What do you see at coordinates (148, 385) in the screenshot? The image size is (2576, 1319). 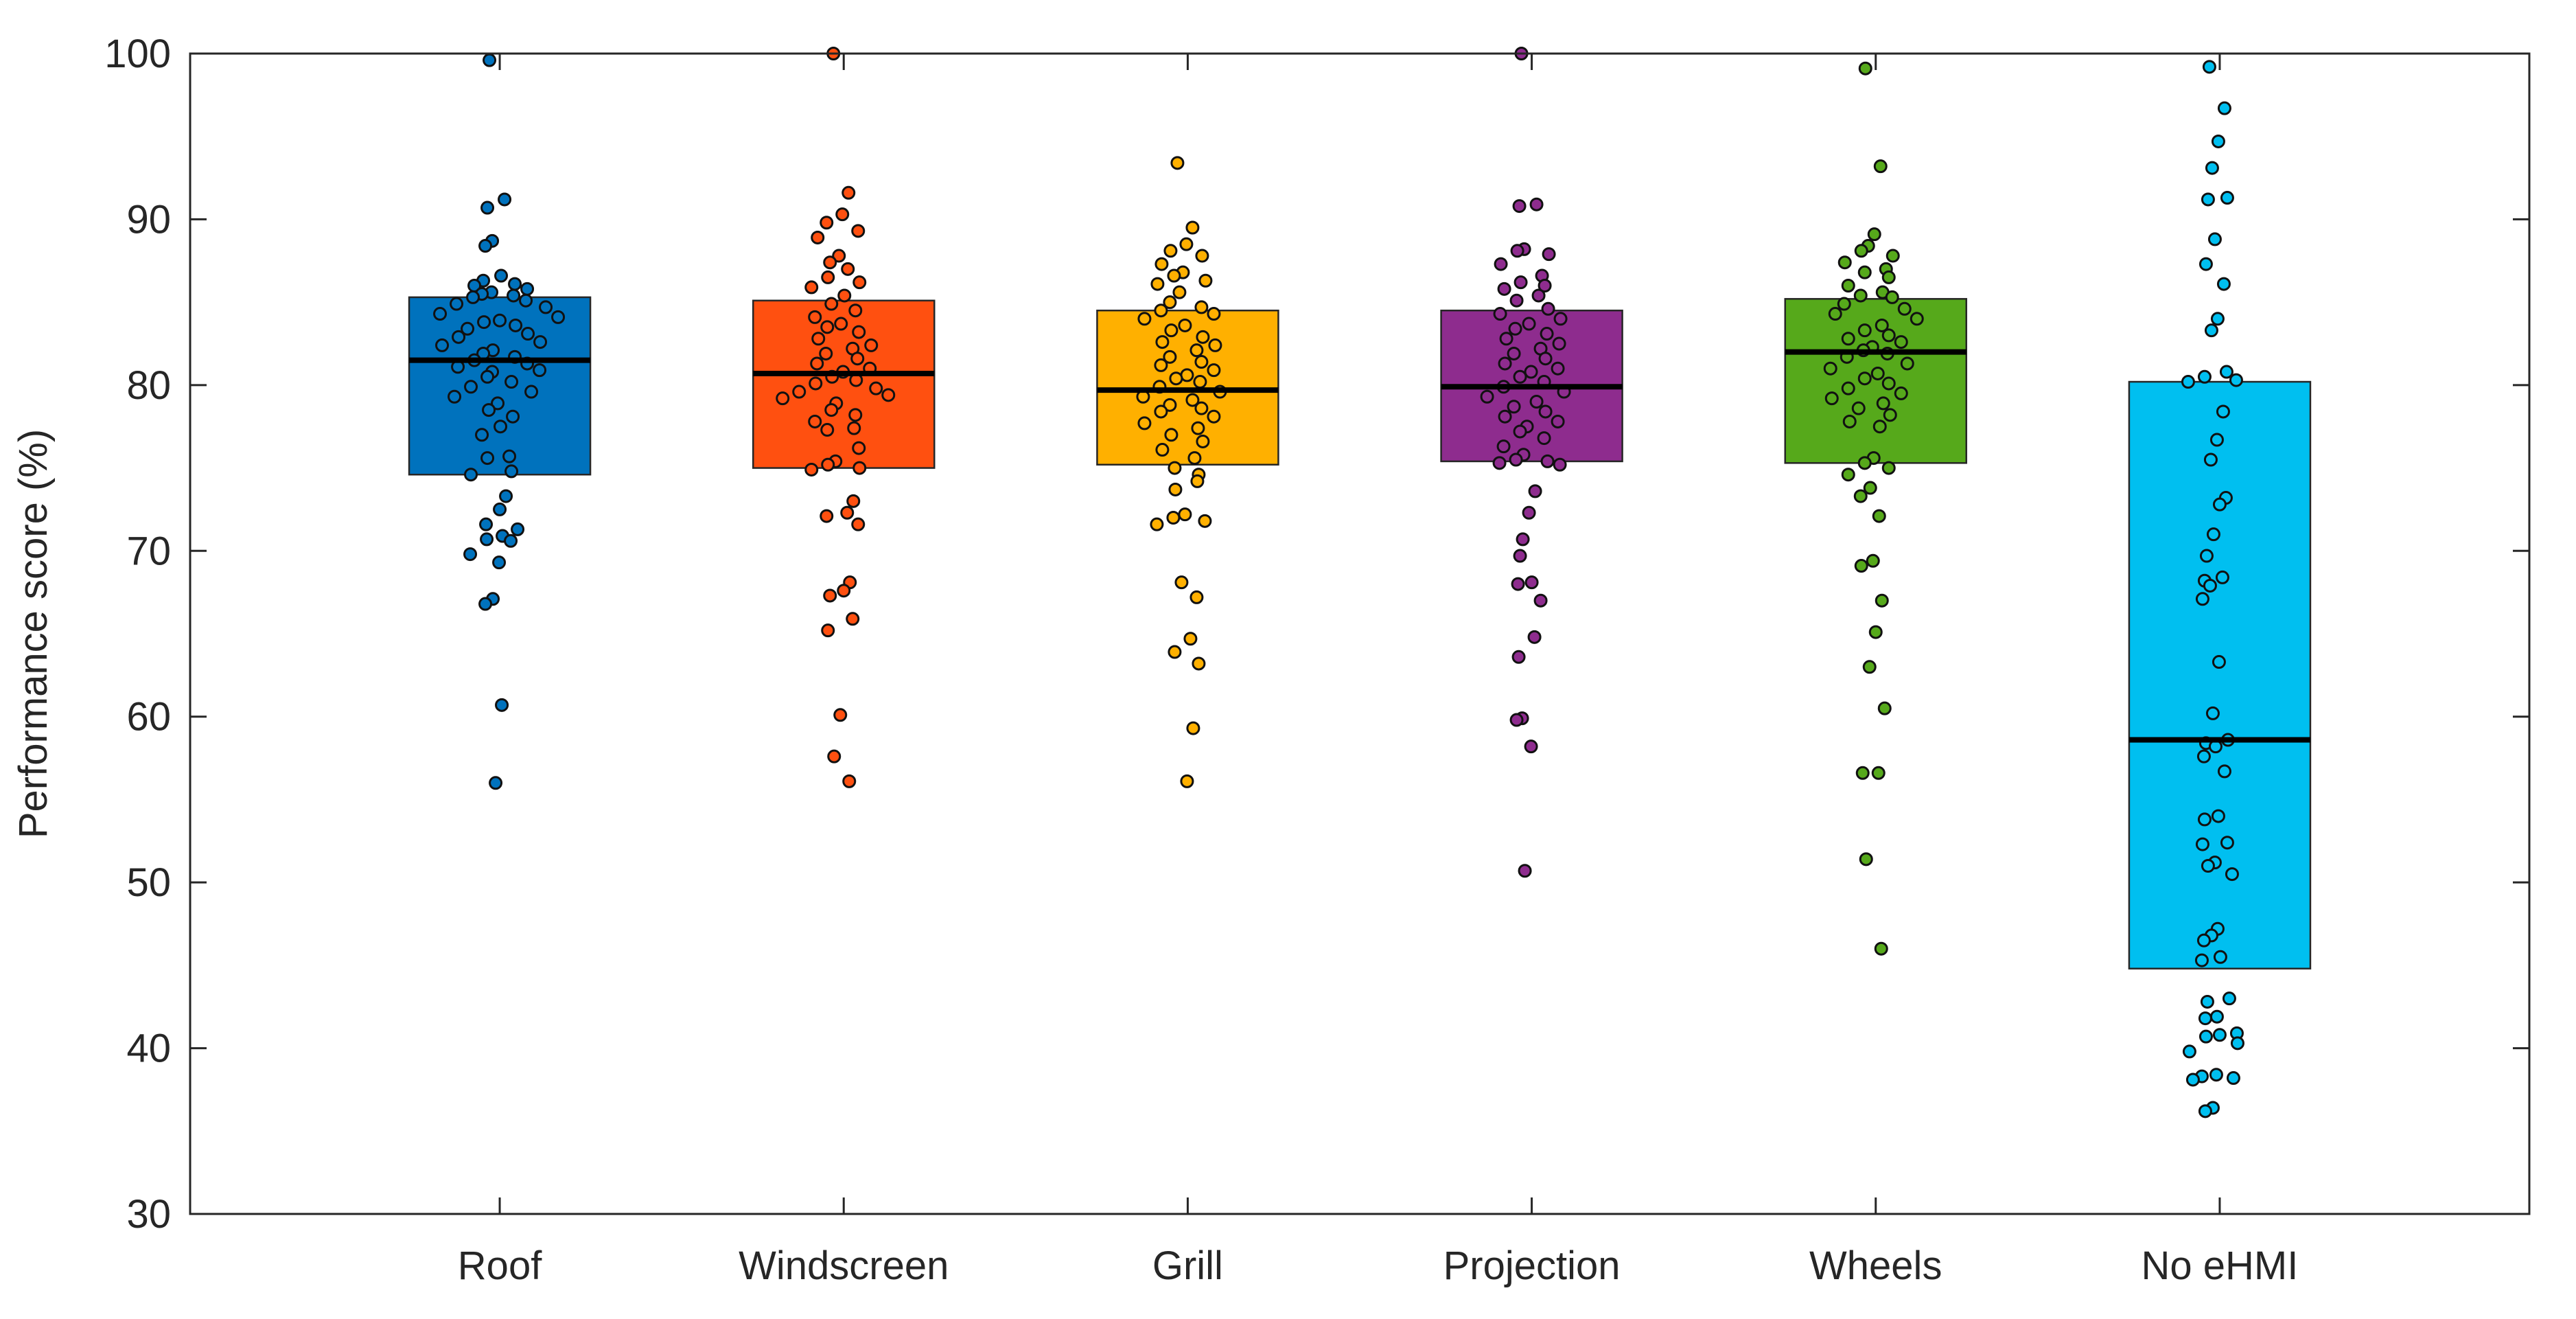 I see `y-tick-label: 80` at bounding box center [148, 385].